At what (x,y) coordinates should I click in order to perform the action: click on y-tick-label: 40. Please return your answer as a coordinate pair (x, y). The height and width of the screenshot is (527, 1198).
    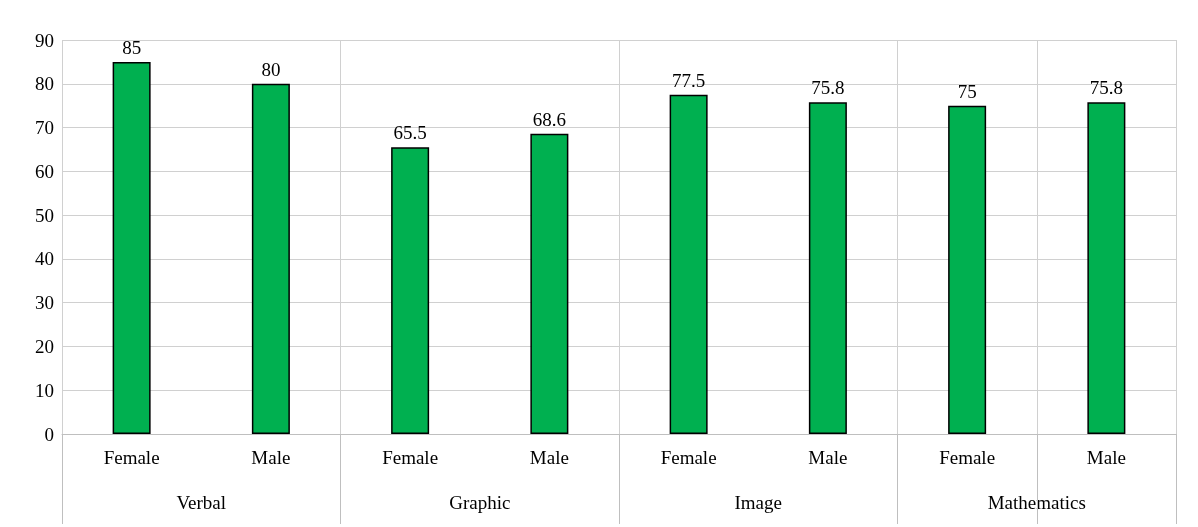
    Looking at the image, I should click on (44, 259).